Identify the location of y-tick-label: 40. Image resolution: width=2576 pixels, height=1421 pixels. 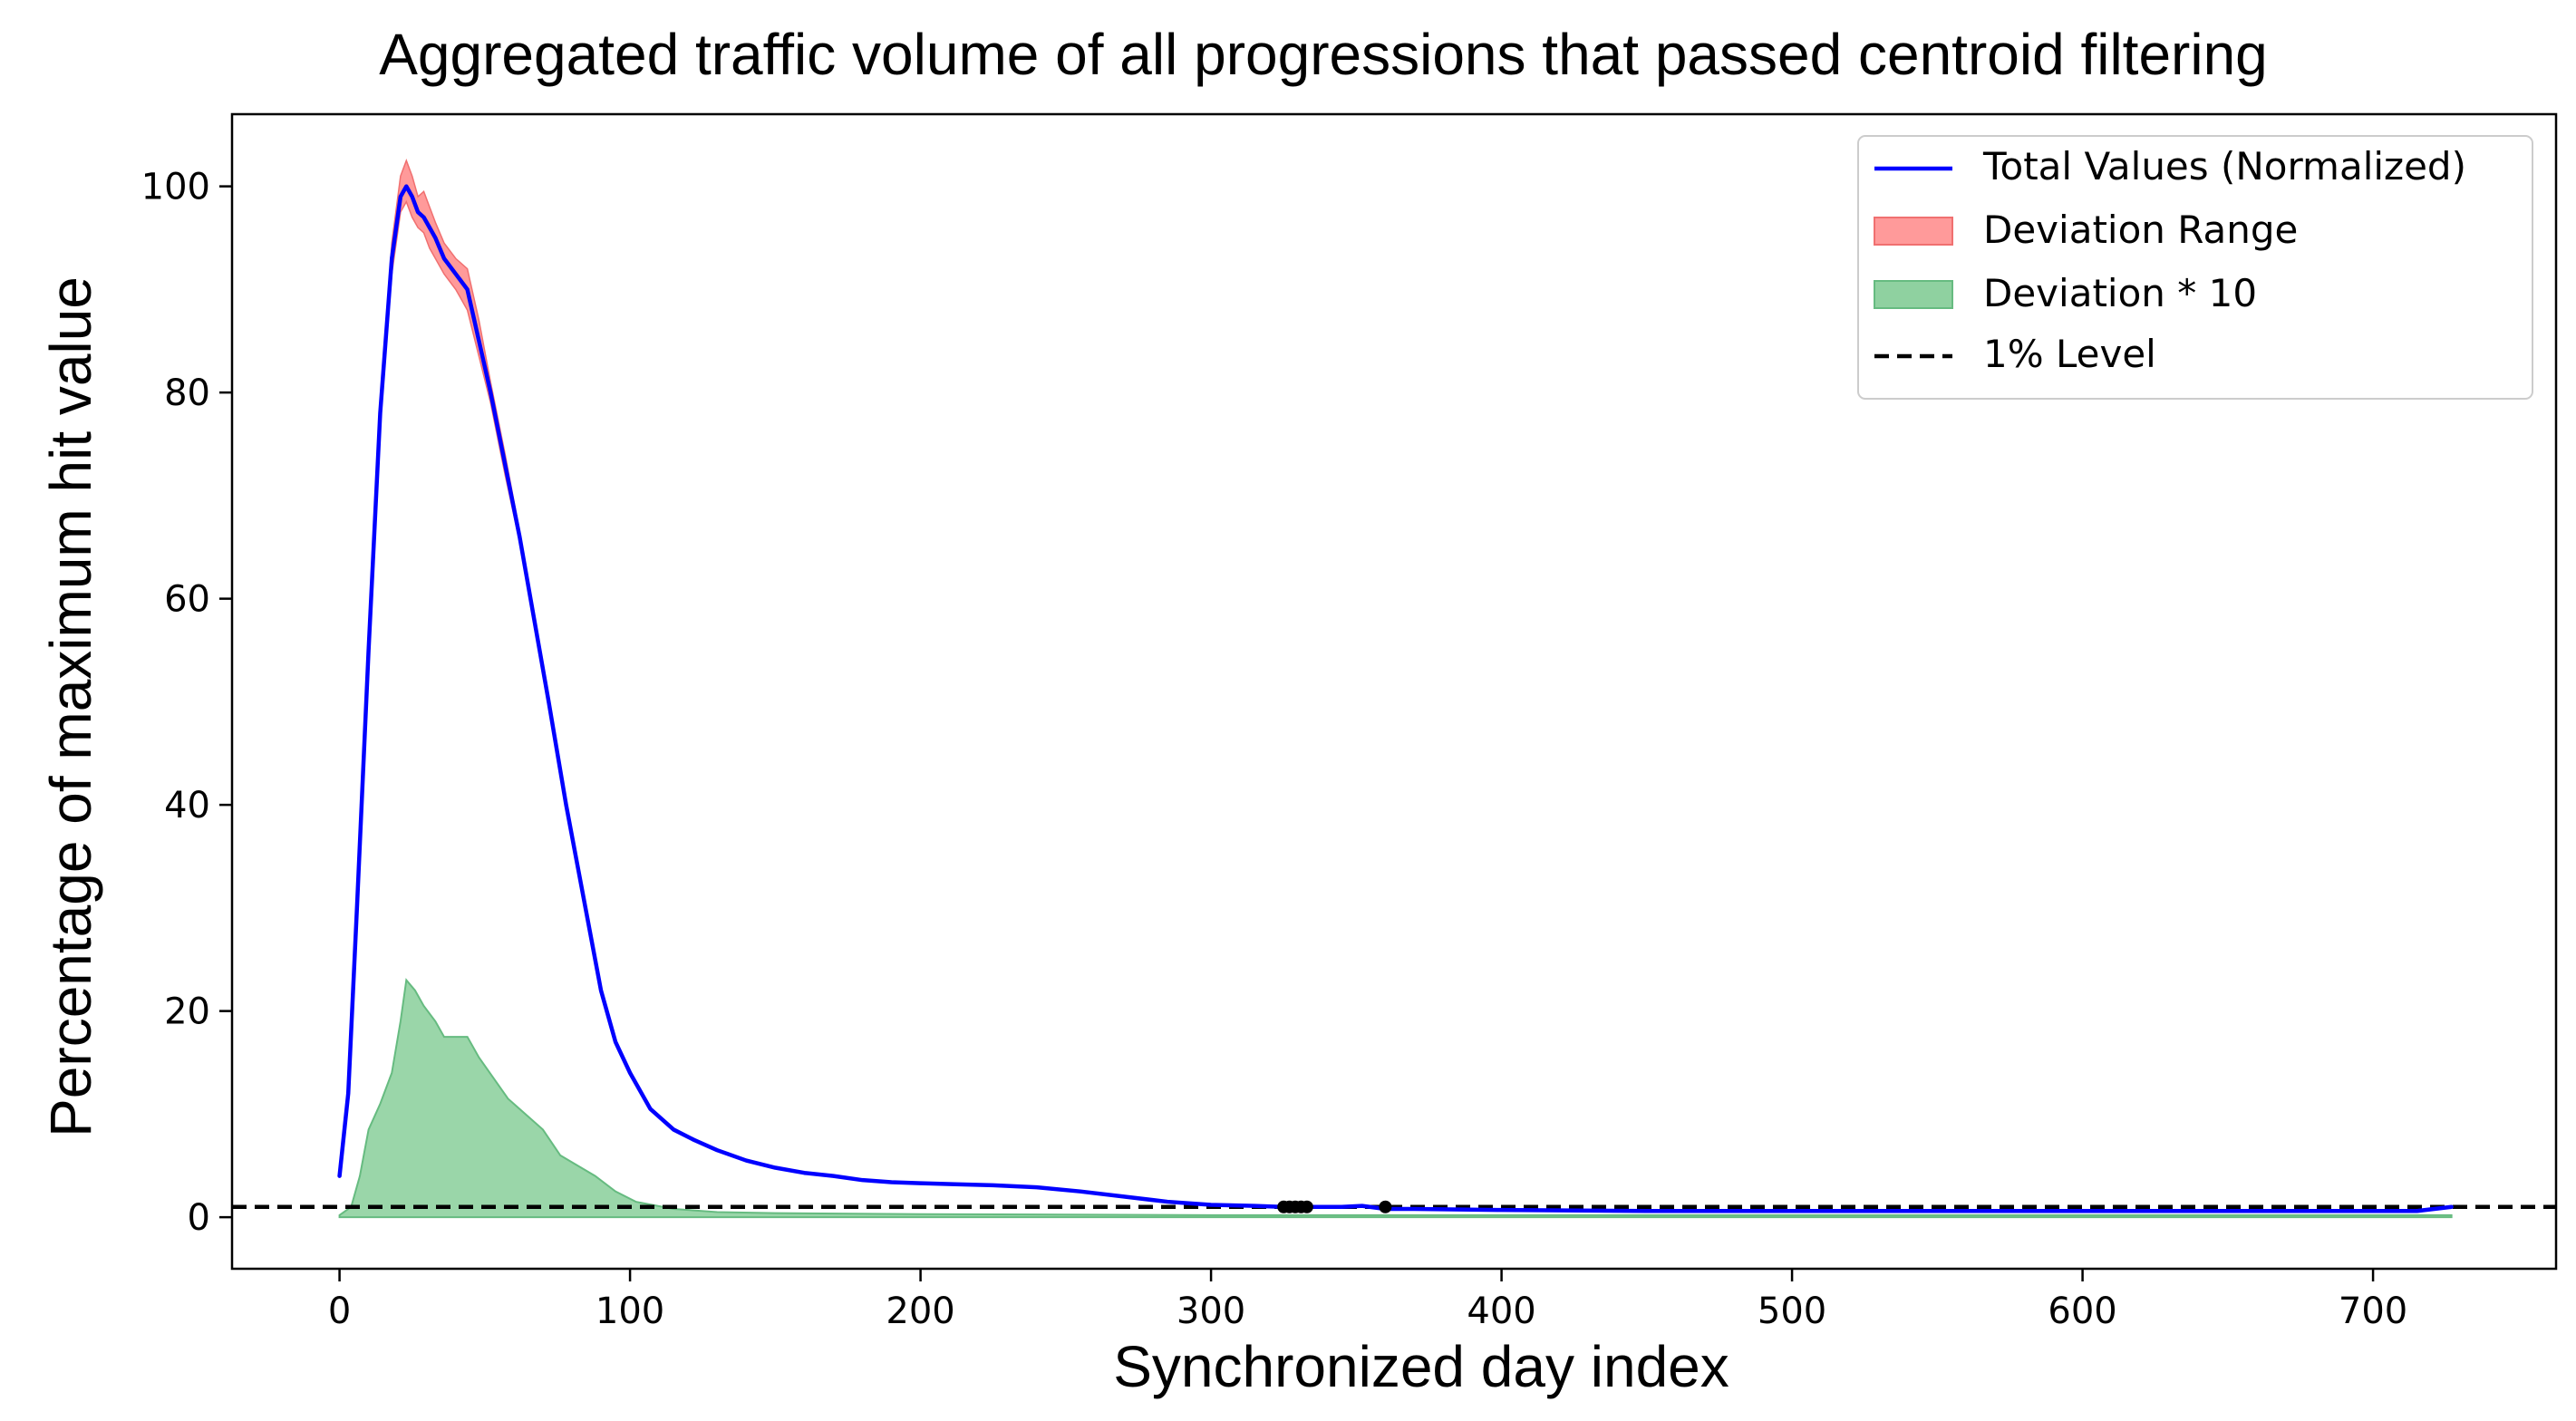
(187, 805).